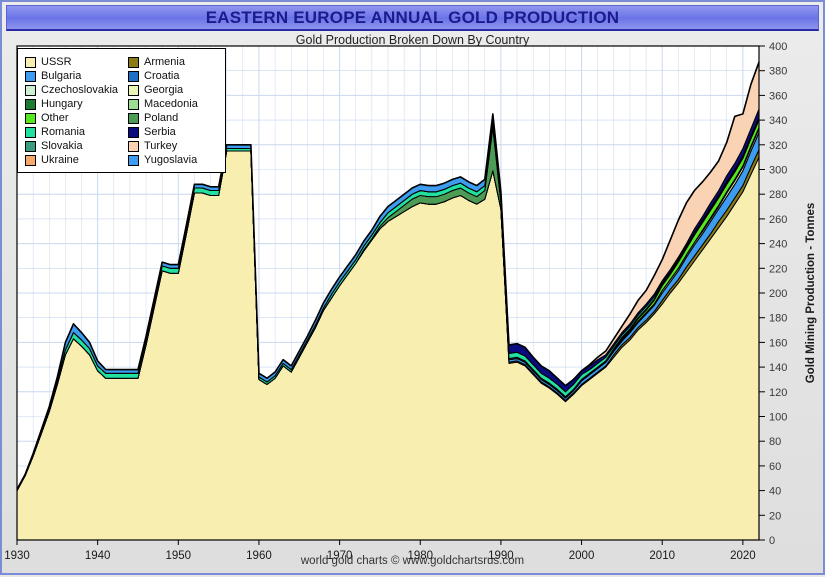 This screenshot has height=577, width=825. Describe the element at coordinates (62, 103) in the screenshot. I see `legend-item-label: Hungary` at that location.